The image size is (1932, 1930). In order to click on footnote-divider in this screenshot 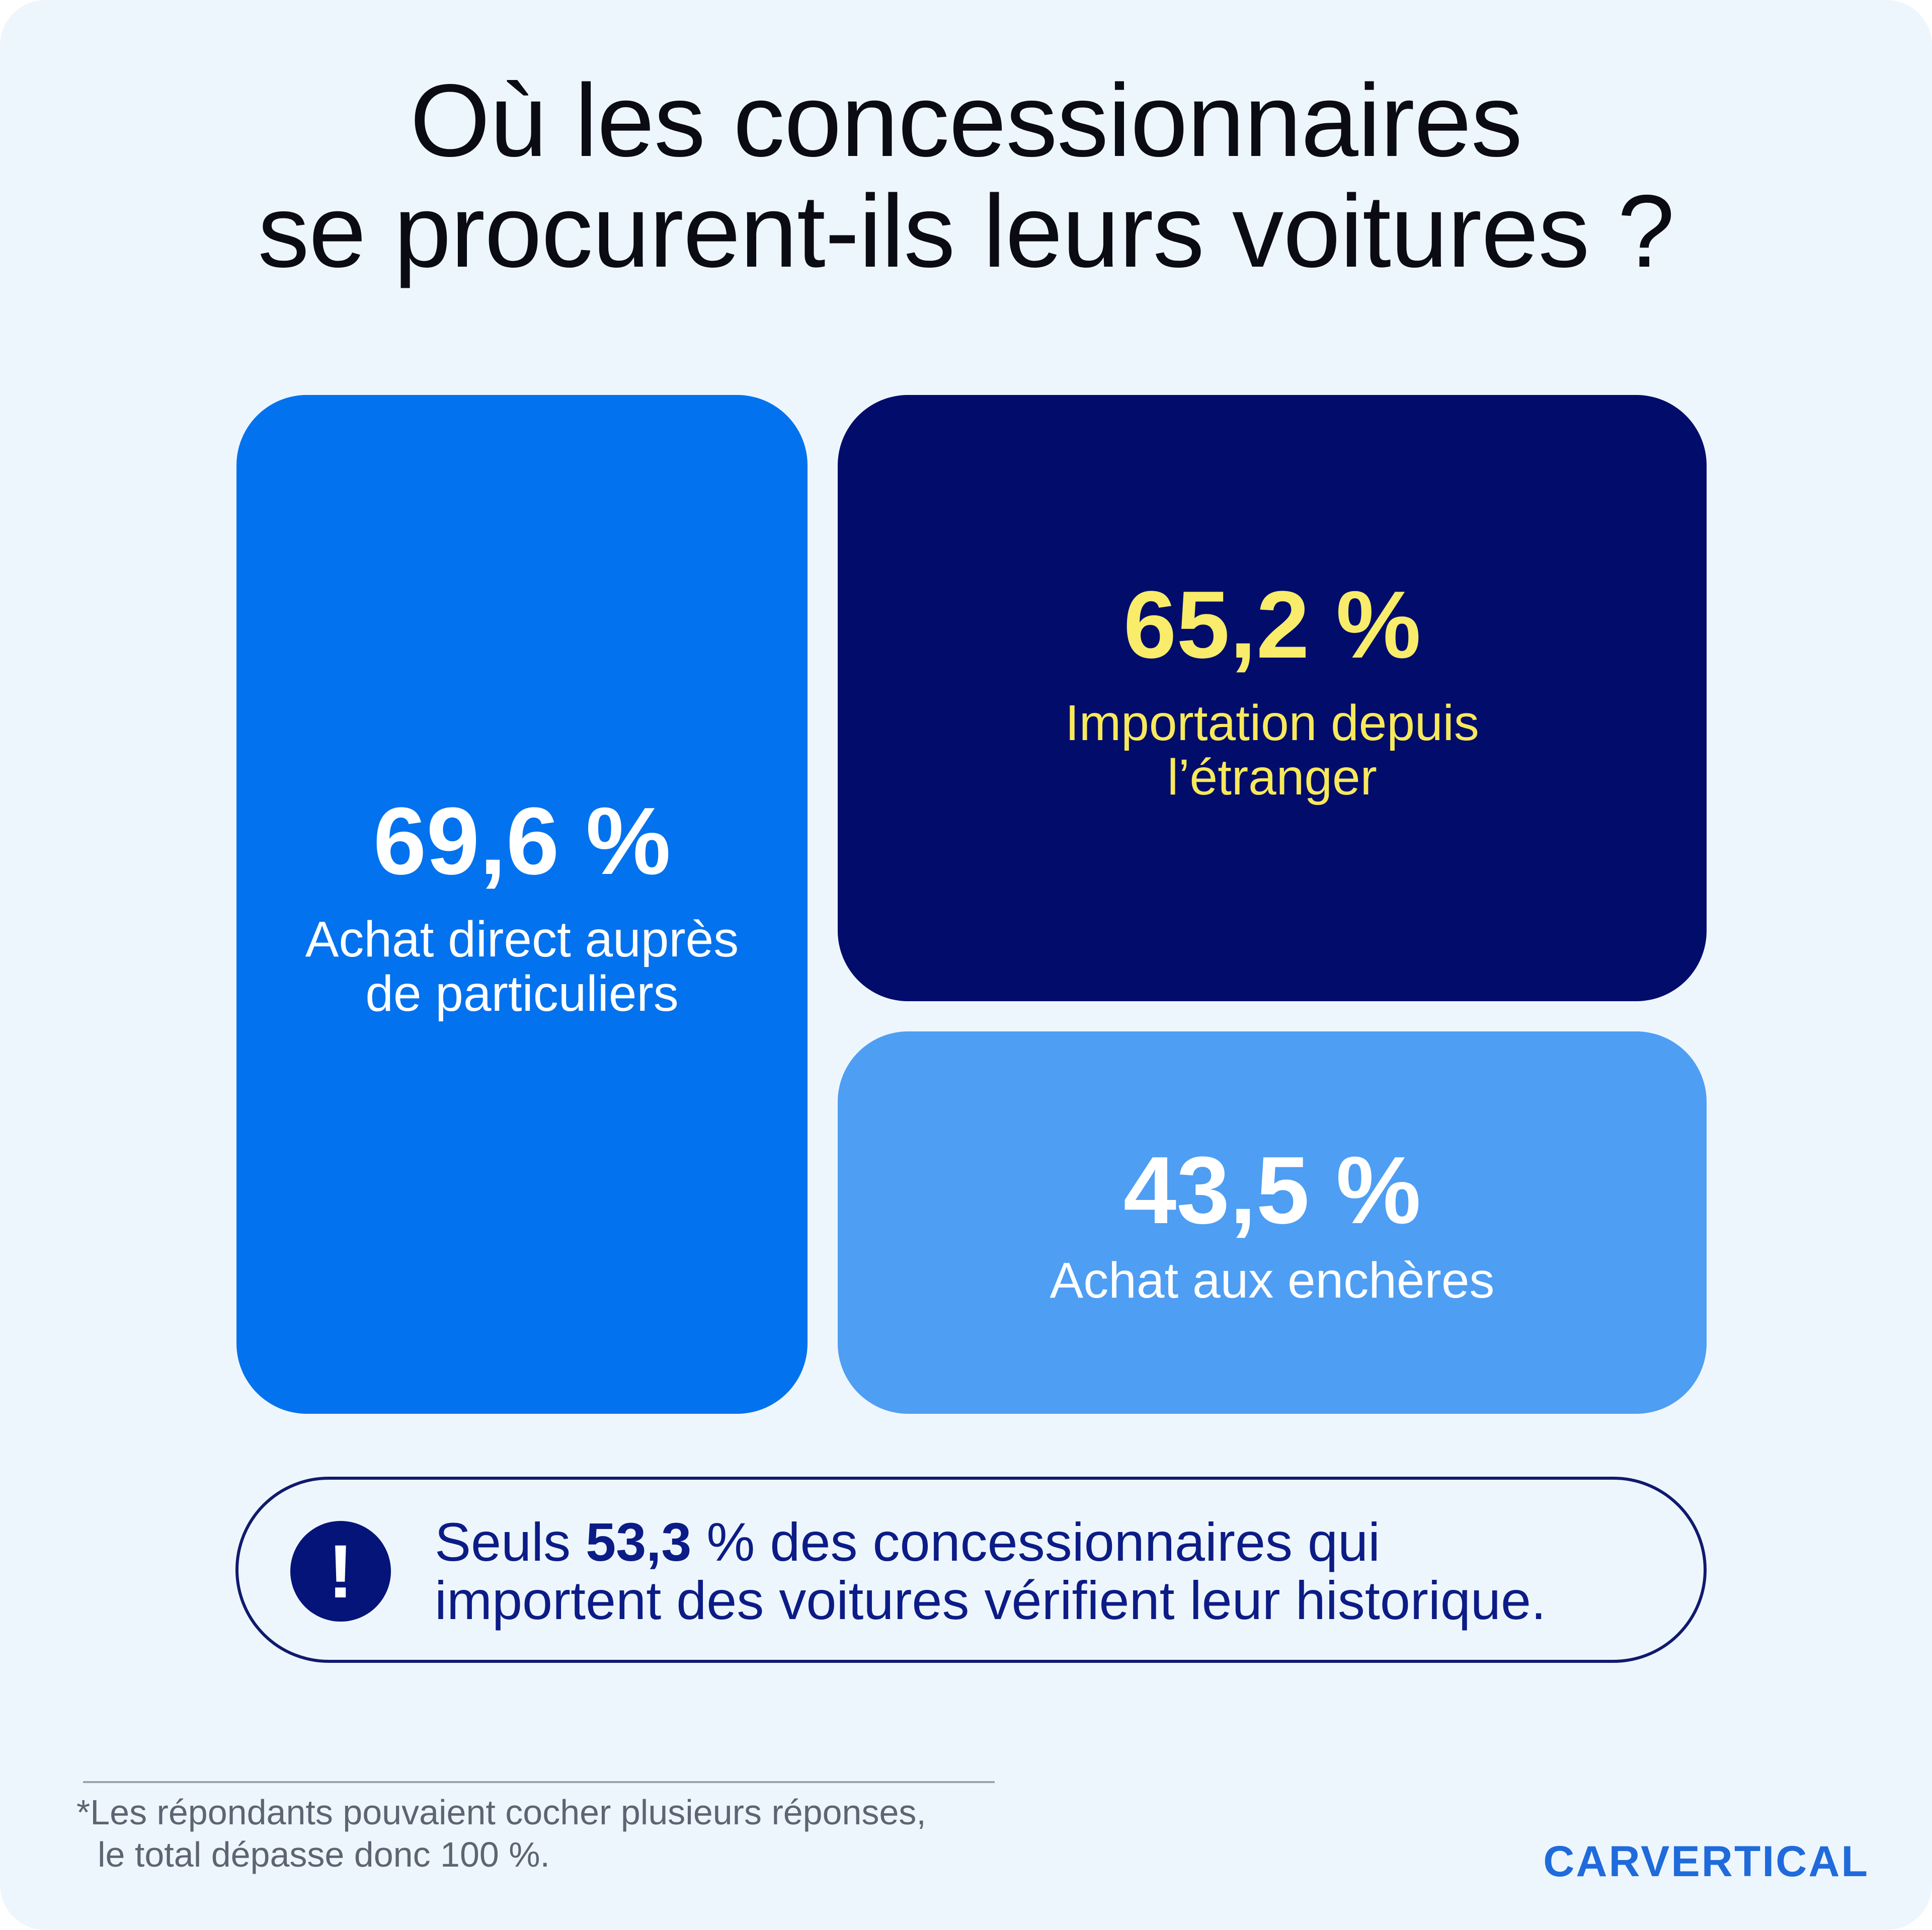, I will do `click(539, 1782)`.